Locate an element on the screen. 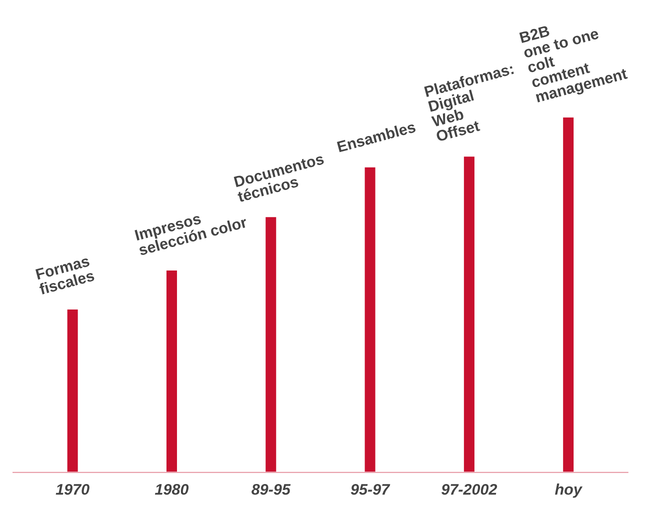  annotation: Formas fiscales is located at coordinates (65, 275).